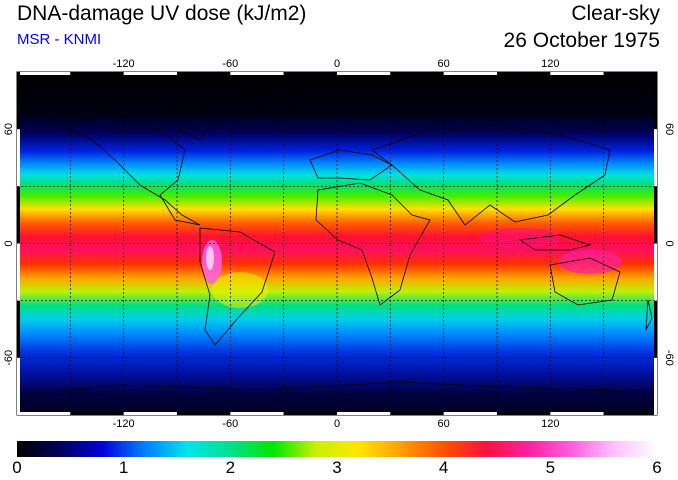  Describe the element at coordinates (615, 13) in the screenshot. I see `sky-condition-label: Clear-sky` at that location.